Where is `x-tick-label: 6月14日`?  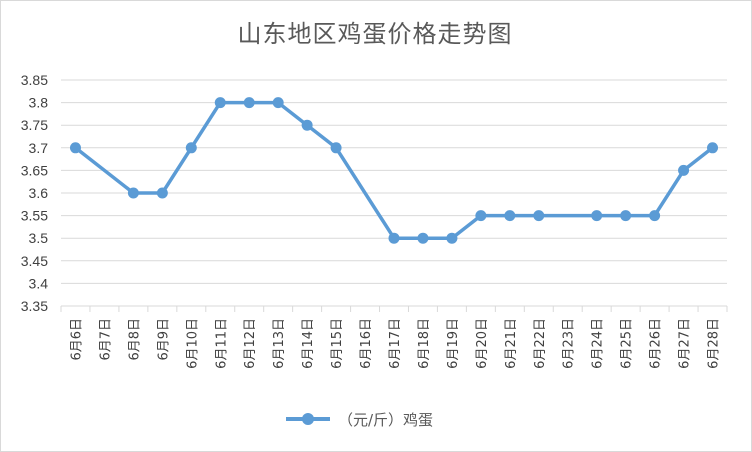
x-tick-label: 6月14日 is located at coordinates (308, 343).